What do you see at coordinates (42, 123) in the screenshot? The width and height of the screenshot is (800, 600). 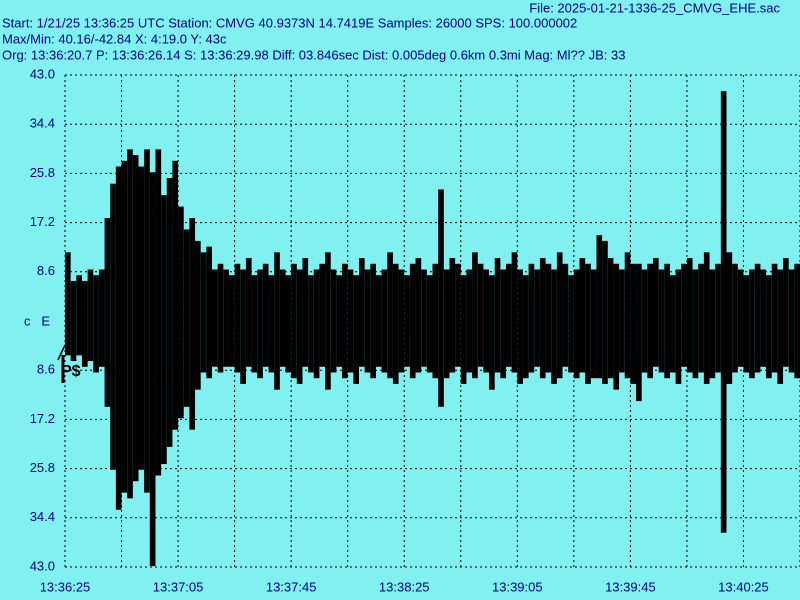 I see `y-tick-label: 34.4` at bounding box center [42, 123].